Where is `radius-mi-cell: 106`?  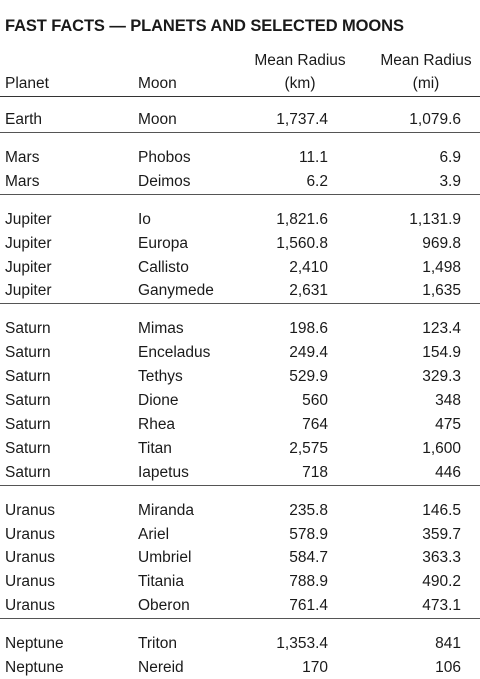 radius-mi-cell: 106 is located at coordinates (448, 667).